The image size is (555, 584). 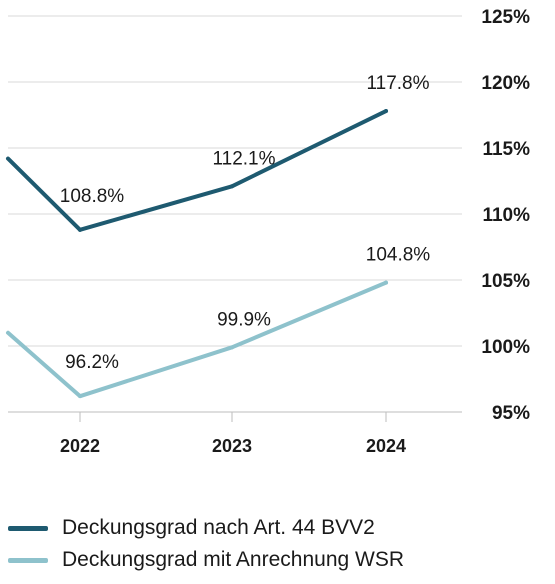 What do you see at coordinates (506, 149) in the screenshot?
I see `y-tick-label: 115%` at bounding box center [506, 149].